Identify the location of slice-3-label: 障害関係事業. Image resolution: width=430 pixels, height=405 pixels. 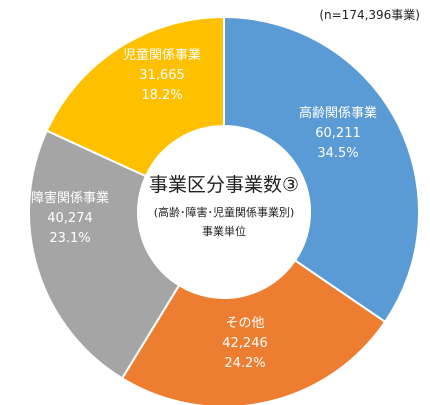
(70, 198).